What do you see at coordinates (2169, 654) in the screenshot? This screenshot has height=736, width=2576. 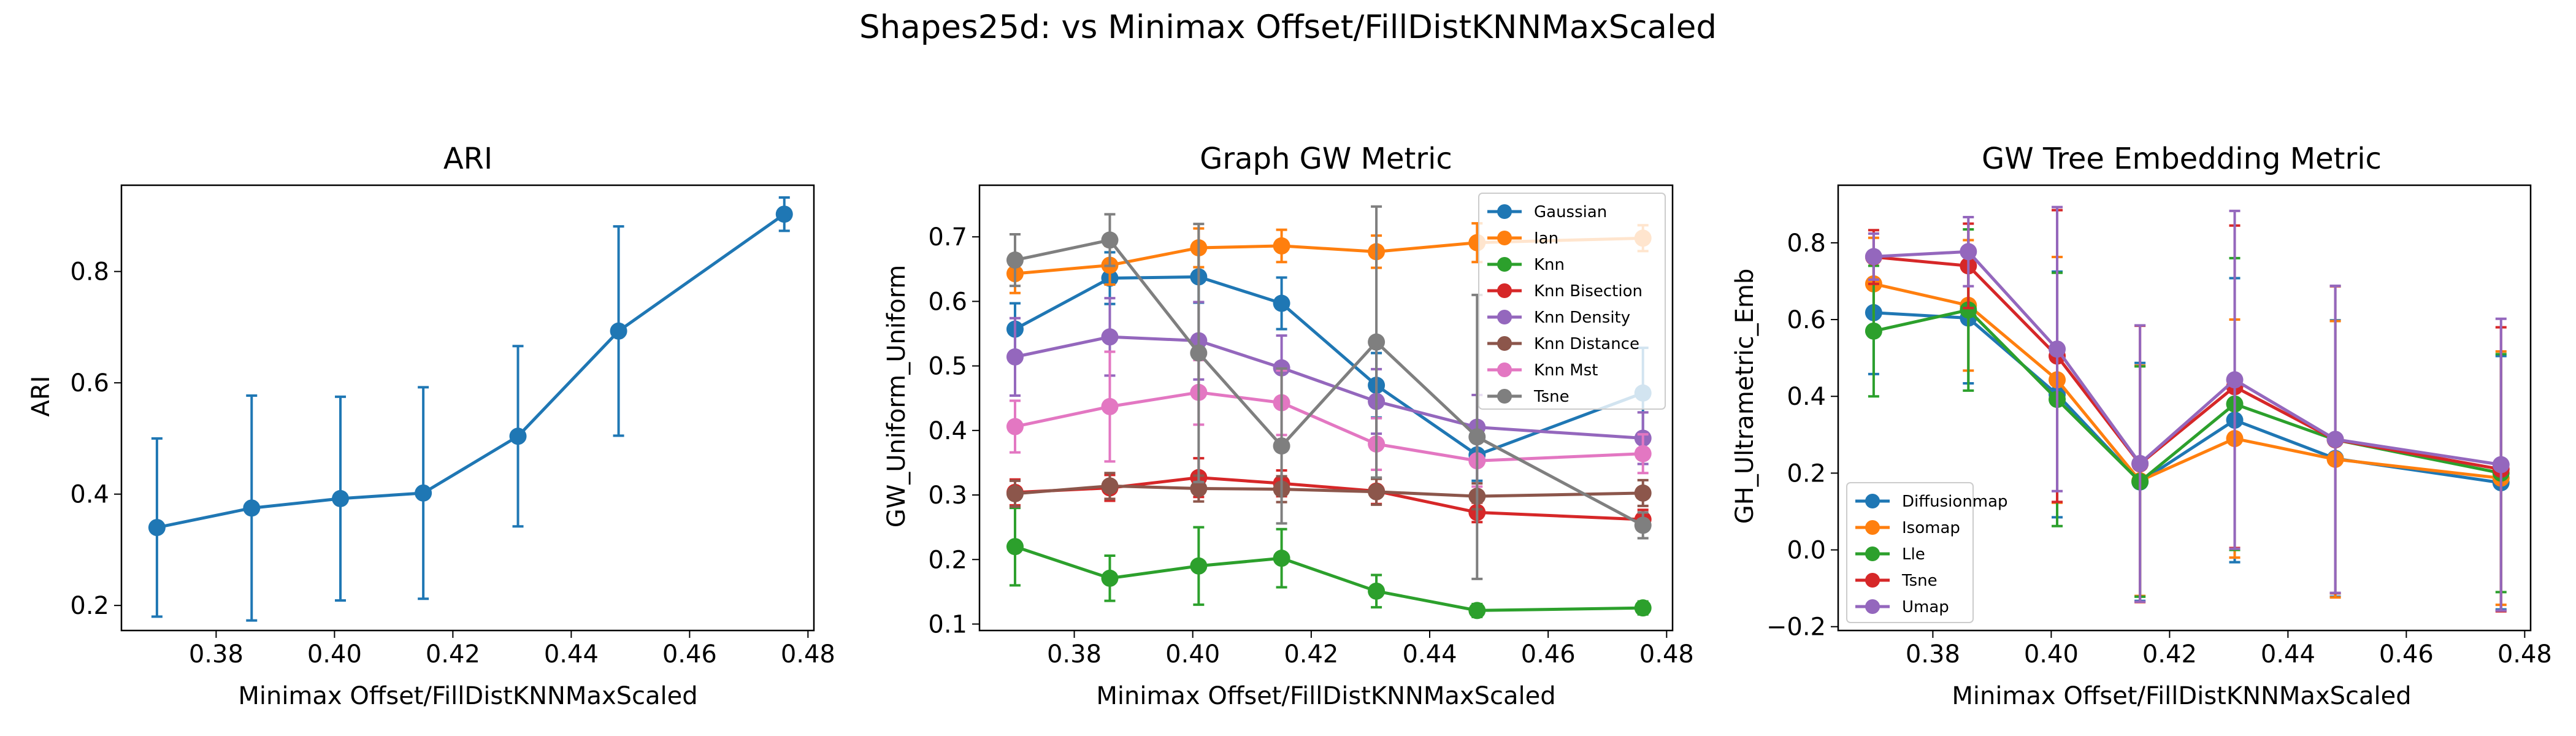 I see `gw-tree-xtick-label: 0.42` at bounding box center [2169, 654].